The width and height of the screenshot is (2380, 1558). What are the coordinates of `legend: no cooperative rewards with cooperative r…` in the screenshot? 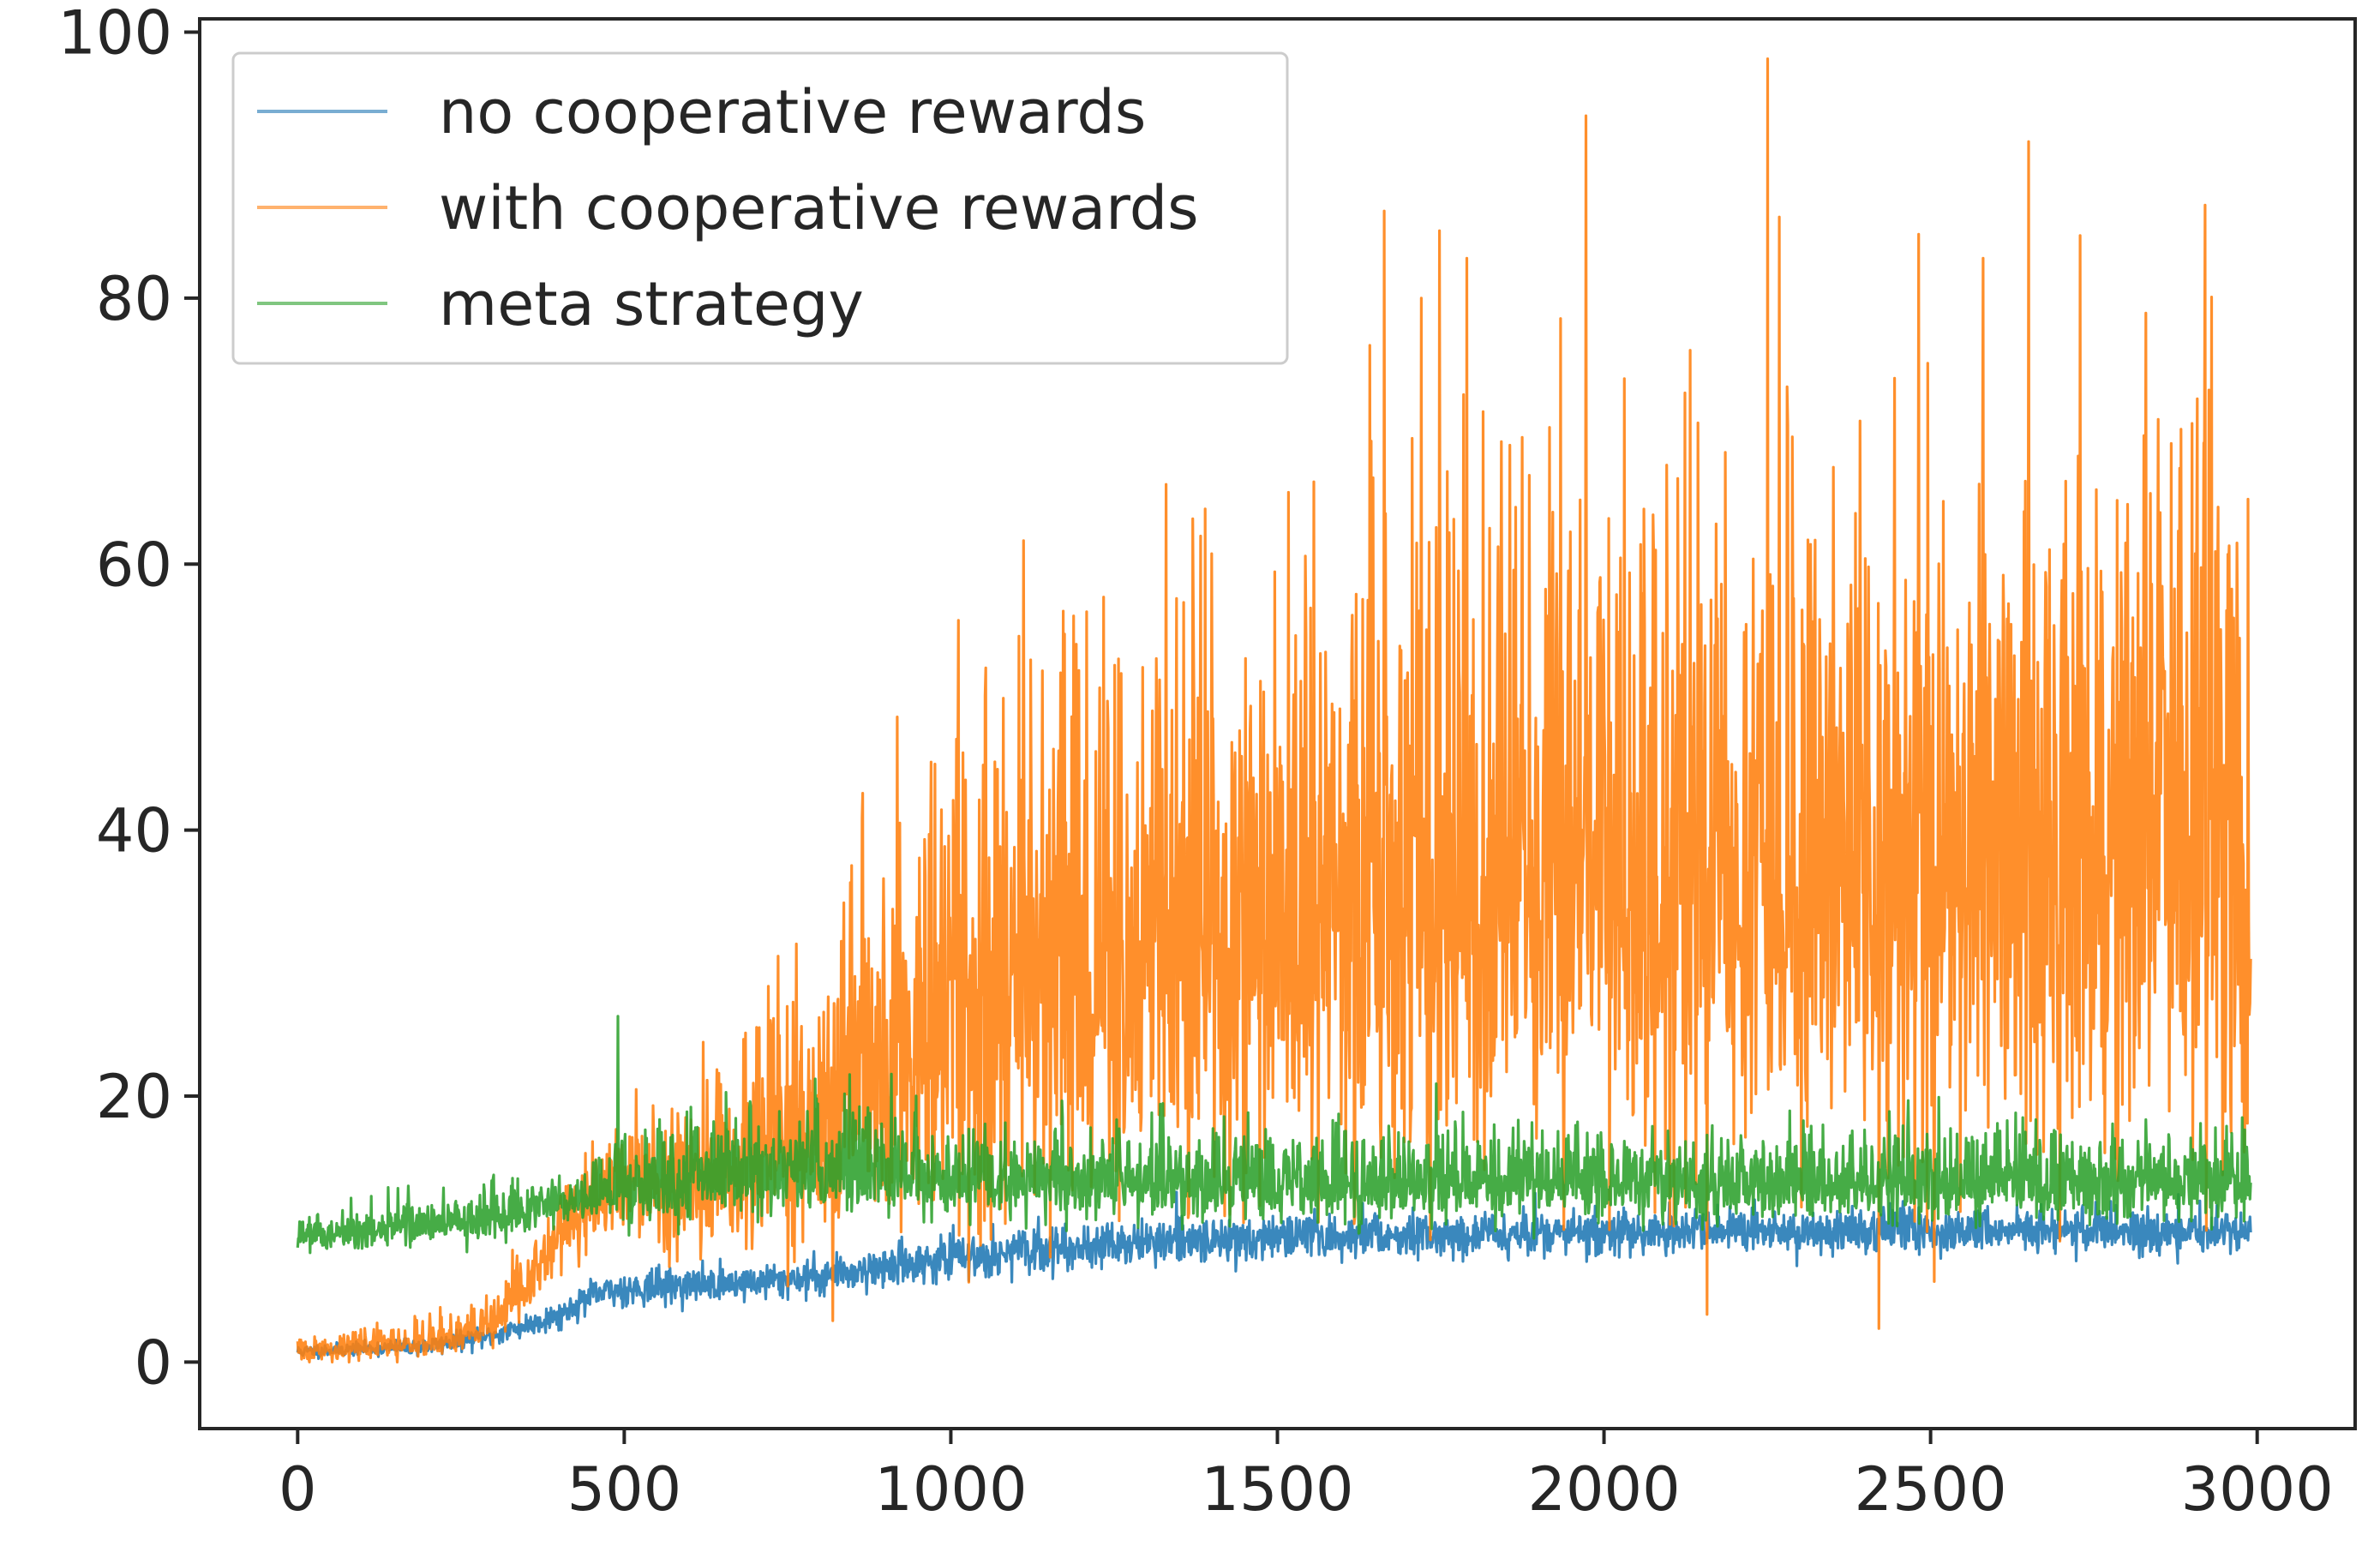 It's located at (760, 208).